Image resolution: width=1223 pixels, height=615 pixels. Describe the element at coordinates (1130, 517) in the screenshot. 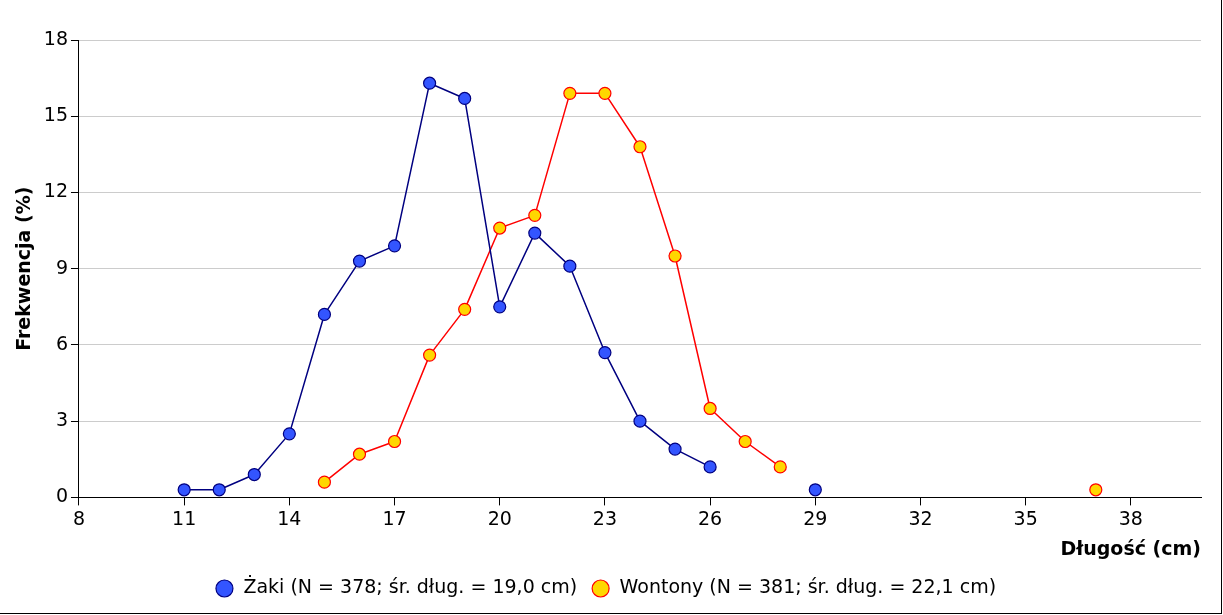

I see `x-tick-label: 38` at that location.